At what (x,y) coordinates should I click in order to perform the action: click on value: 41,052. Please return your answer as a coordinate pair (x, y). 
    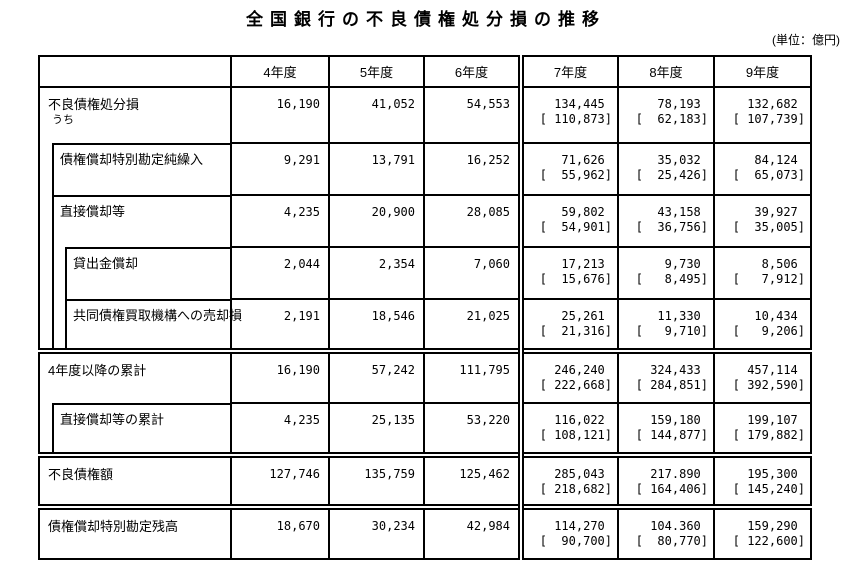
    Looking at the image, I should click on (393, 104).